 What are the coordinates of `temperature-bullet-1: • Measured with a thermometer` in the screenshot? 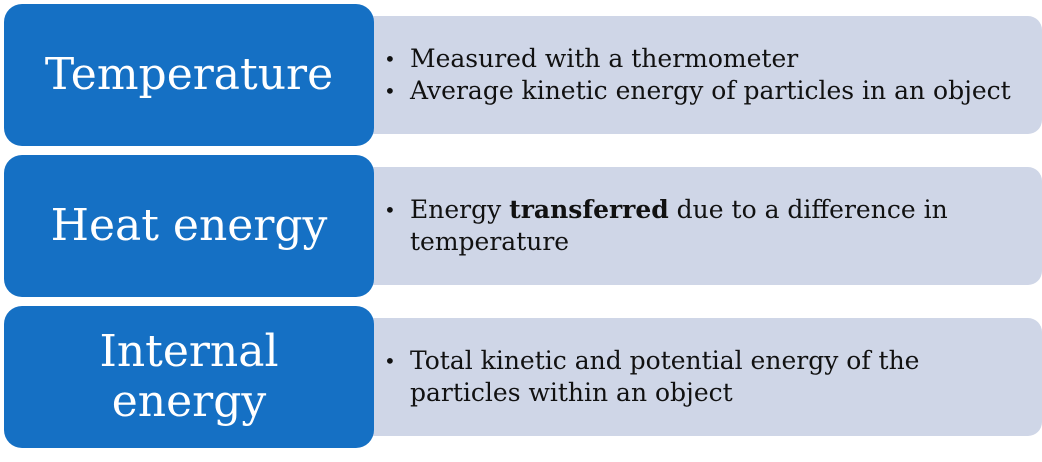 It's located at (706, 59).